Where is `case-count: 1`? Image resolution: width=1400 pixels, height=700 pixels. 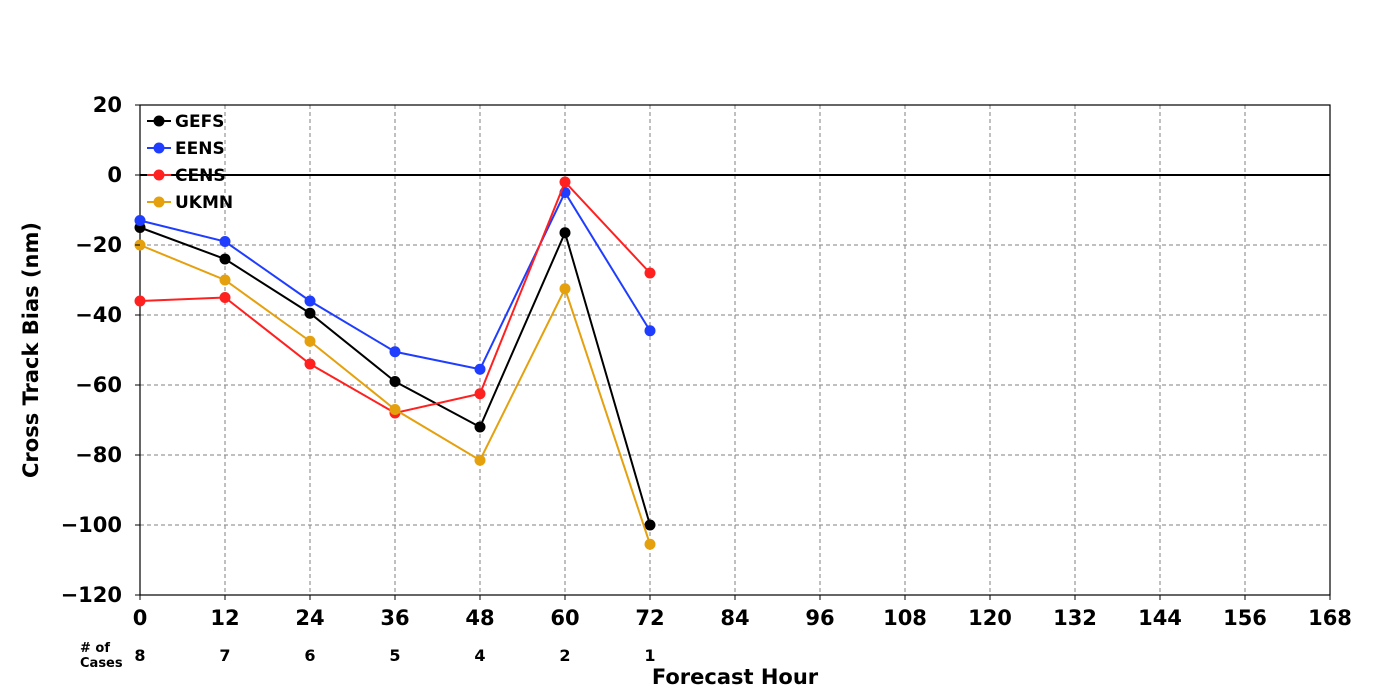
case-count: 1 is located at coordinates (649, 655).